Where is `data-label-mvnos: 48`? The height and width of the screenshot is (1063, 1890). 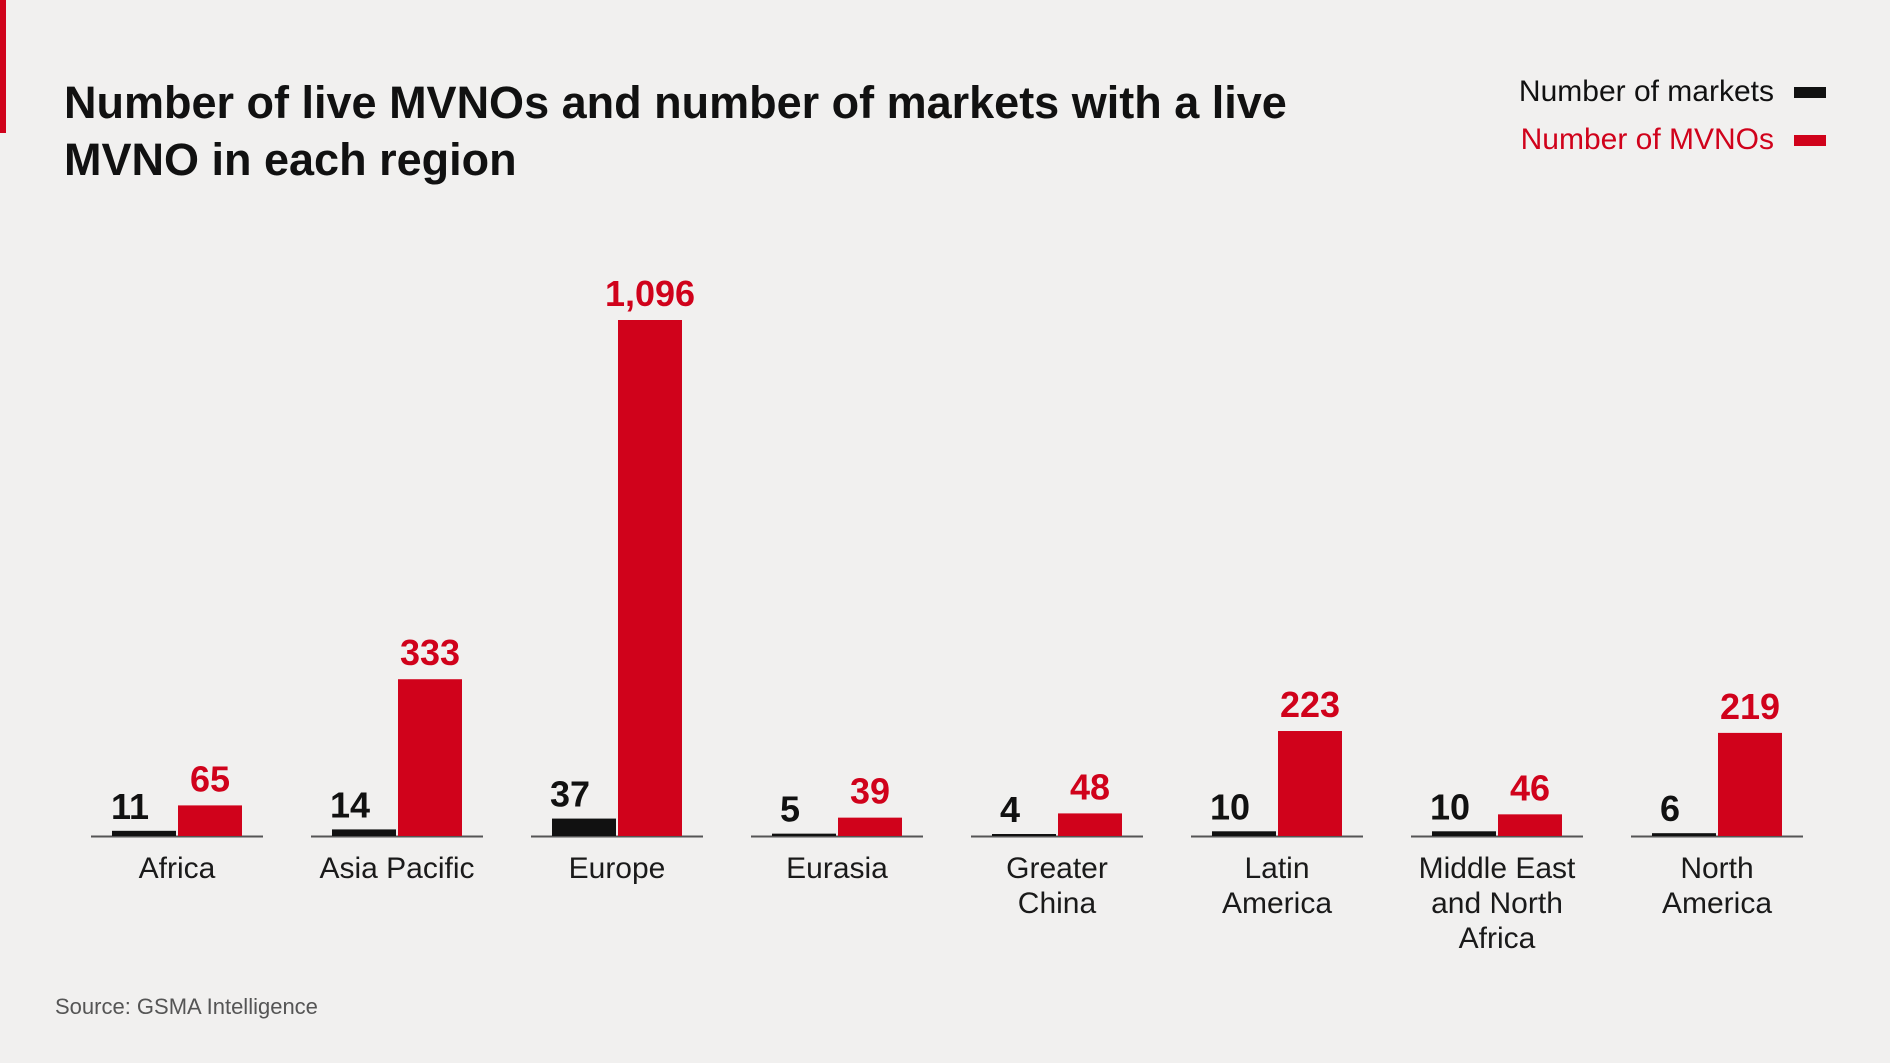
data-label-mvnos: 48 is located at coordinates (1090, 786).